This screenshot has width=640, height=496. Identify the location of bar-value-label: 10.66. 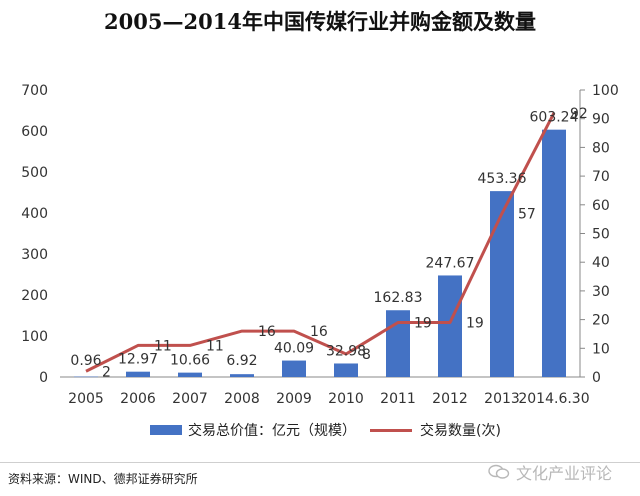
(190, 361).